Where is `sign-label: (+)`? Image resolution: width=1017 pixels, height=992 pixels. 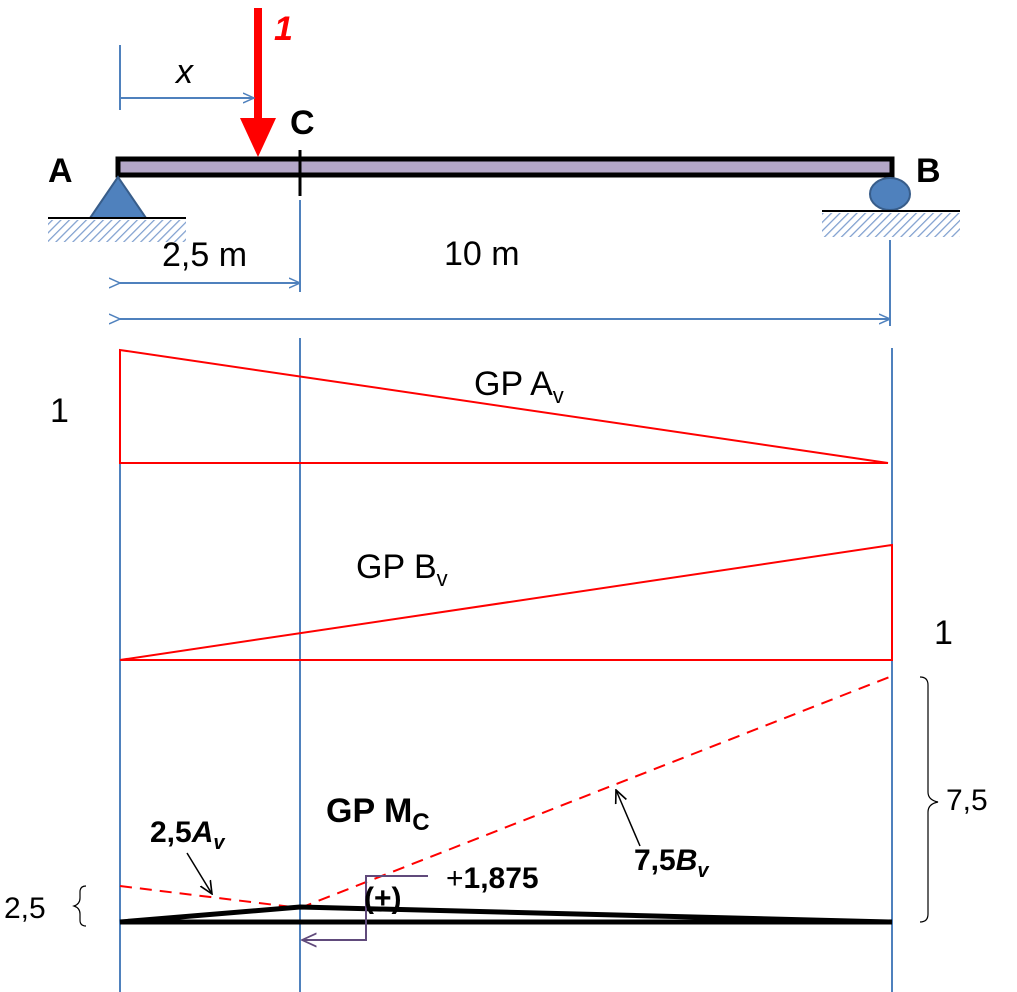
sign-label: (+) is located at coordinates (383, 898).